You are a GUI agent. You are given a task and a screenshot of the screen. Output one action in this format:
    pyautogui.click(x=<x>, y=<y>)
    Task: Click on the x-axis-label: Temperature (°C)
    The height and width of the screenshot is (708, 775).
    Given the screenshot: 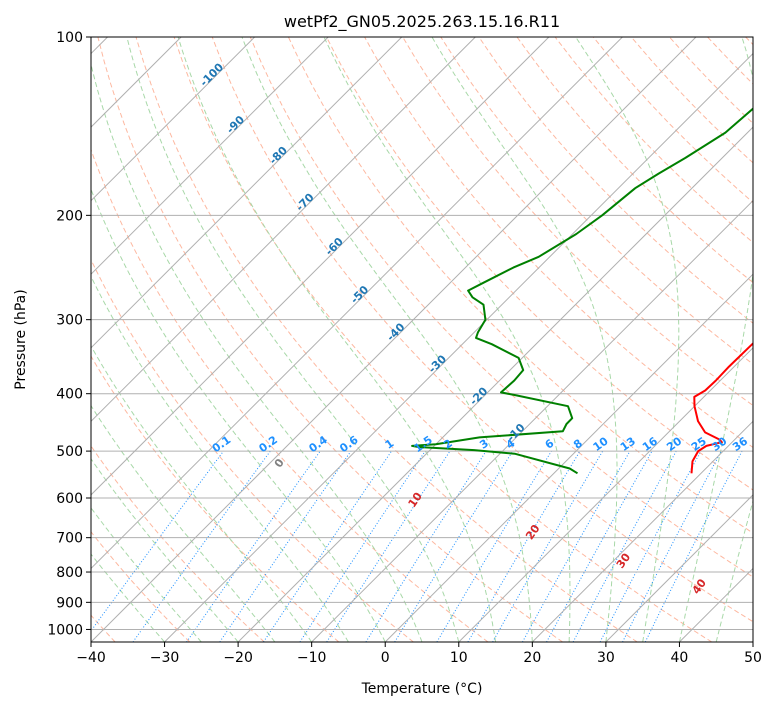 What is the action you would take?
    pyautogui.click(x=422, y=689)
    